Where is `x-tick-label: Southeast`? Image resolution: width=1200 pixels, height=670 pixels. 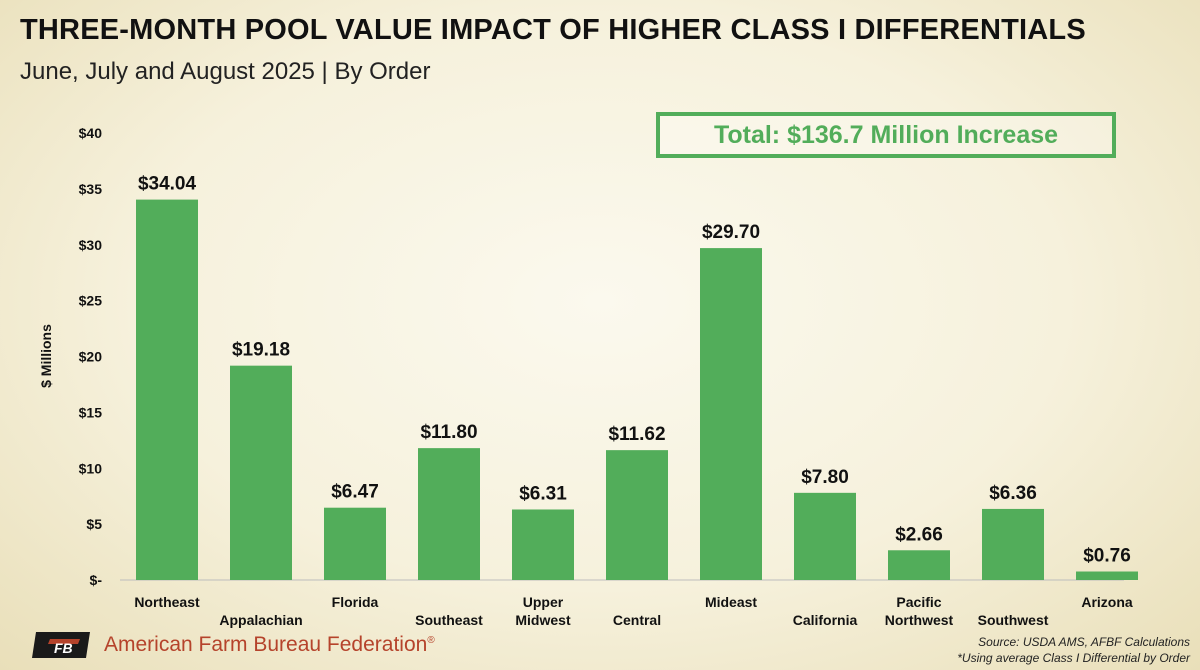
x-tick-label: Southeast is located at coordinates (449, 620).